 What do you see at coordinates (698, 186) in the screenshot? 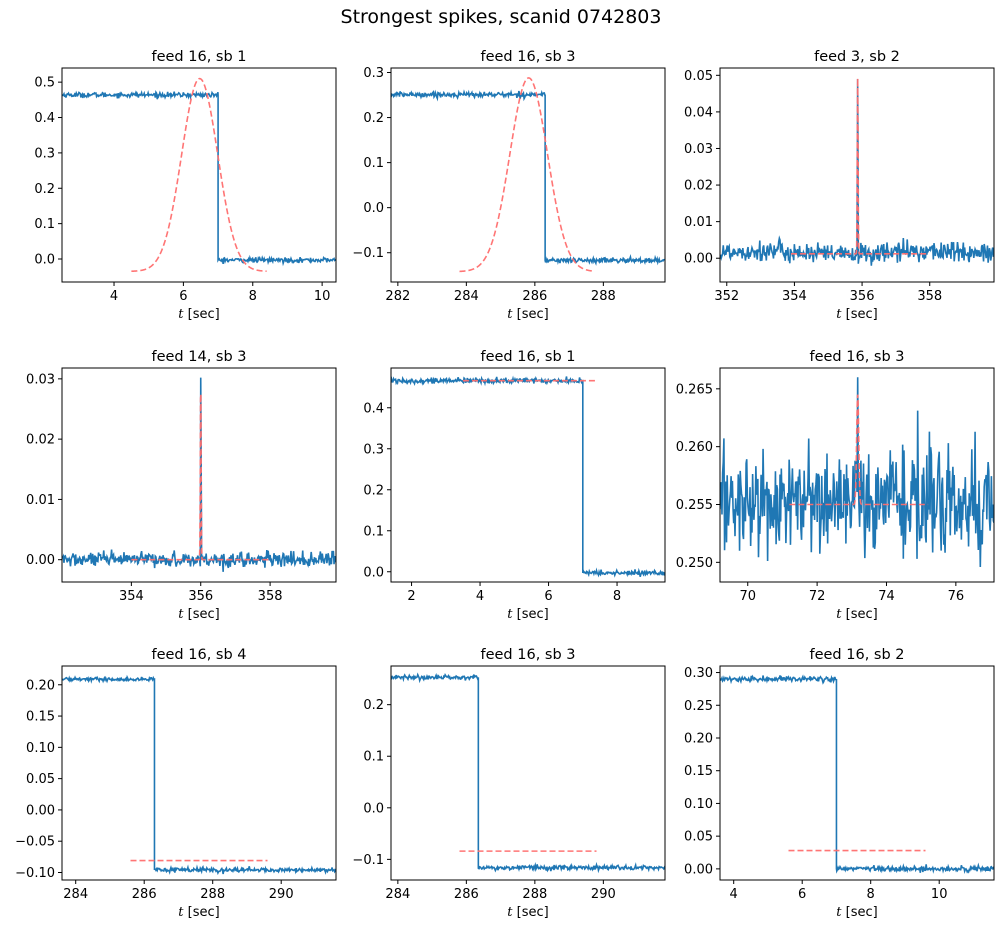
I see `y-tick-label: 0.02` at bounding box center [698, 186].